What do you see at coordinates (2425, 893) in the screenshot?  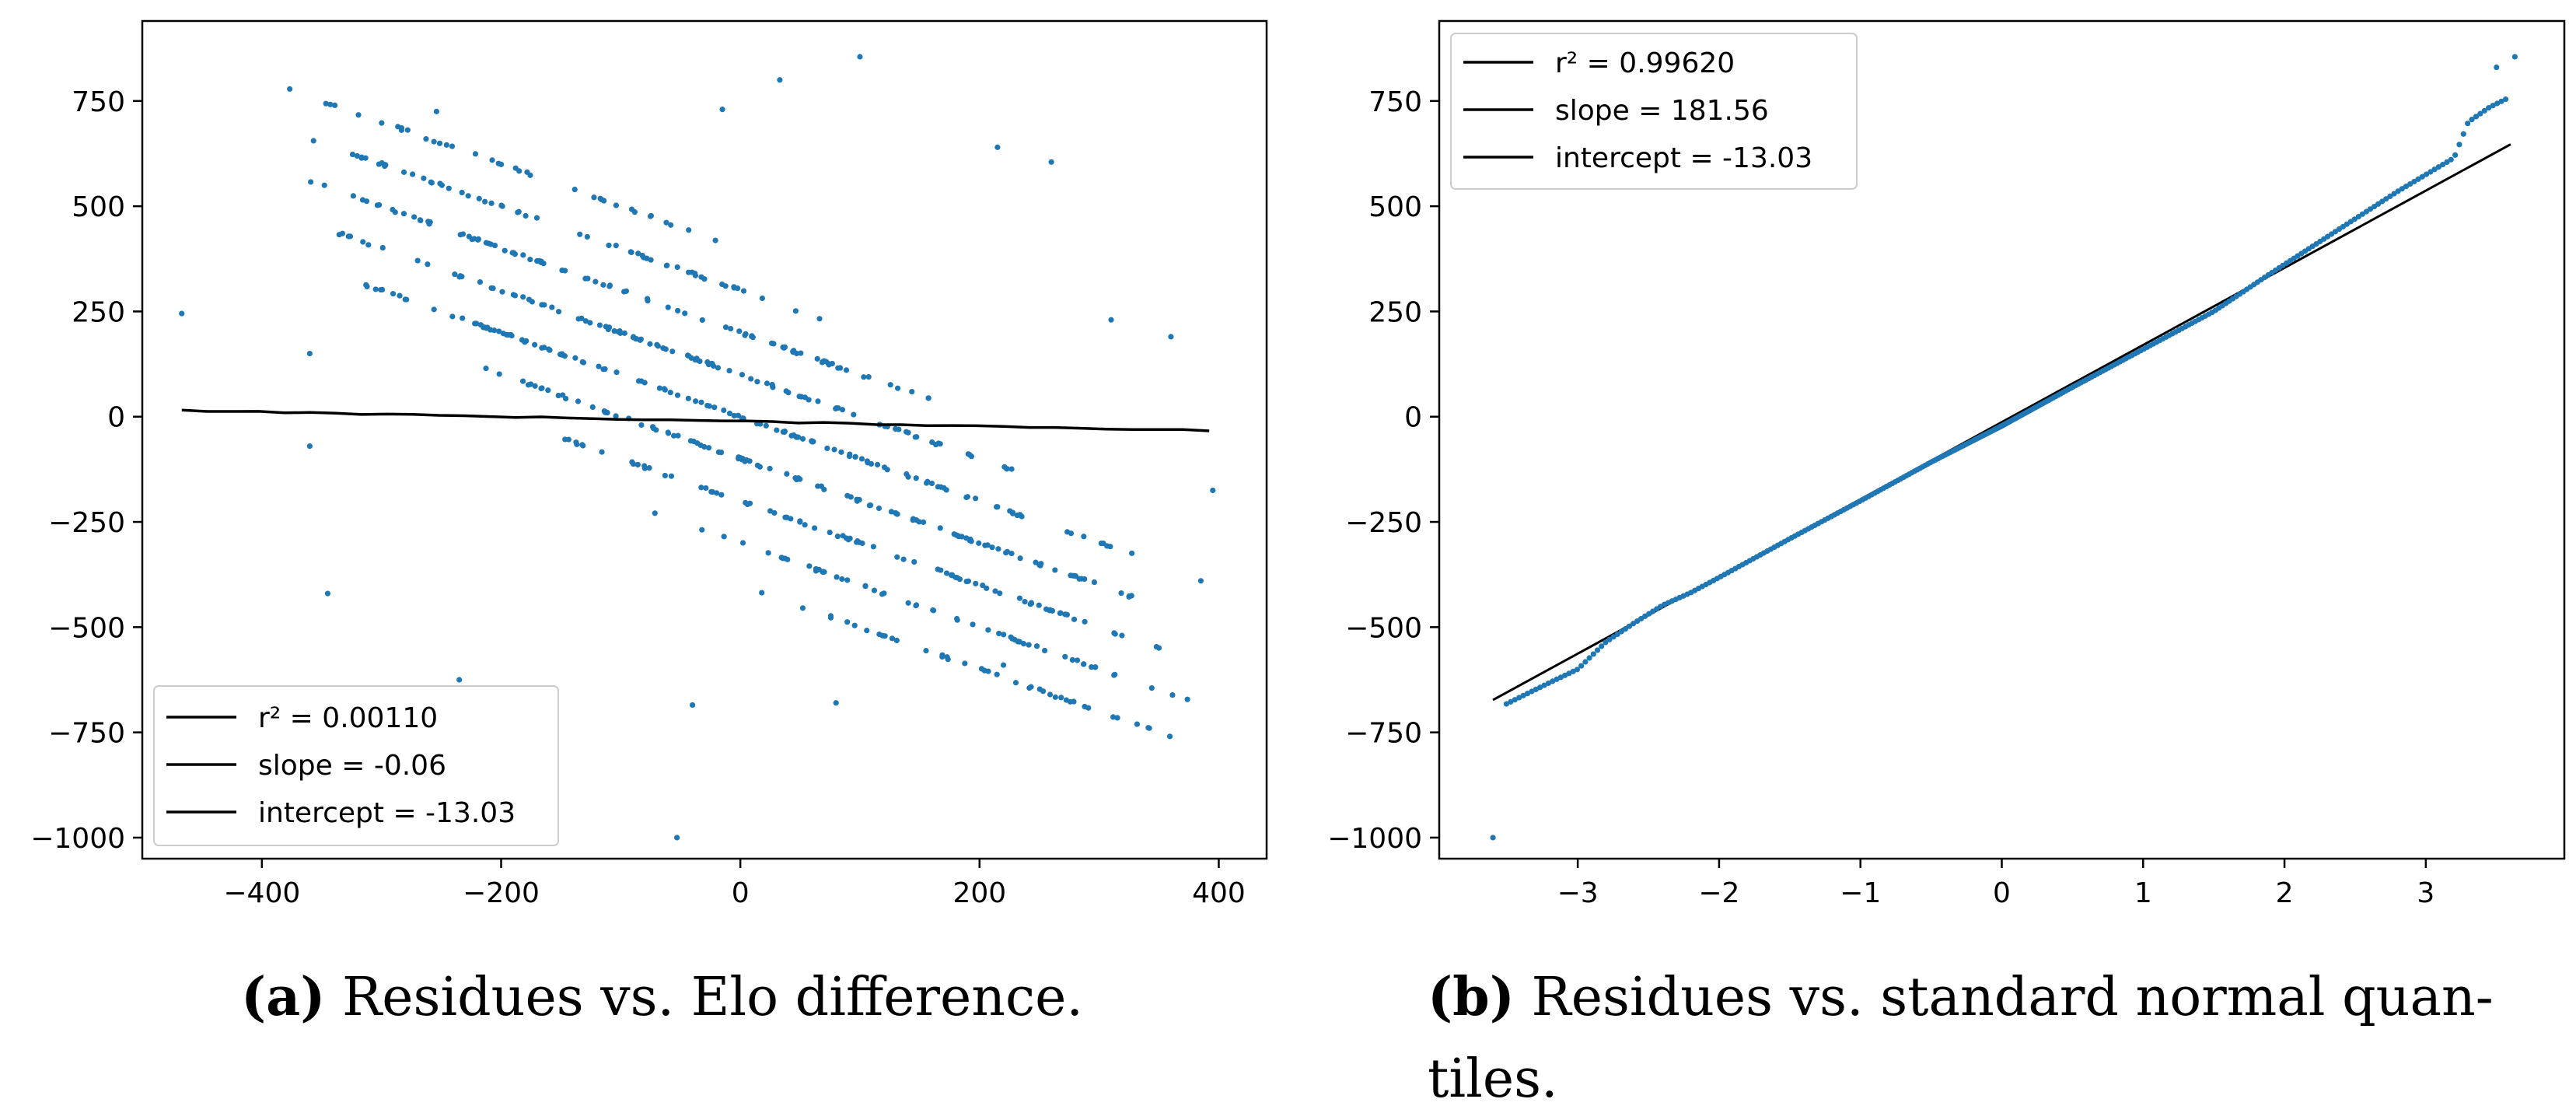 I see `panel-b-x-tick-label: 3` at bounding box center [2425, 893].